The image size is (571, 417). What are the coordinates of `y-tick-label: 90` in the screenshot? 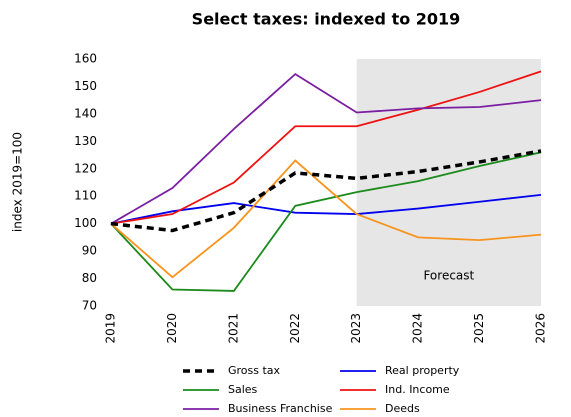 It's located at (89, 251).